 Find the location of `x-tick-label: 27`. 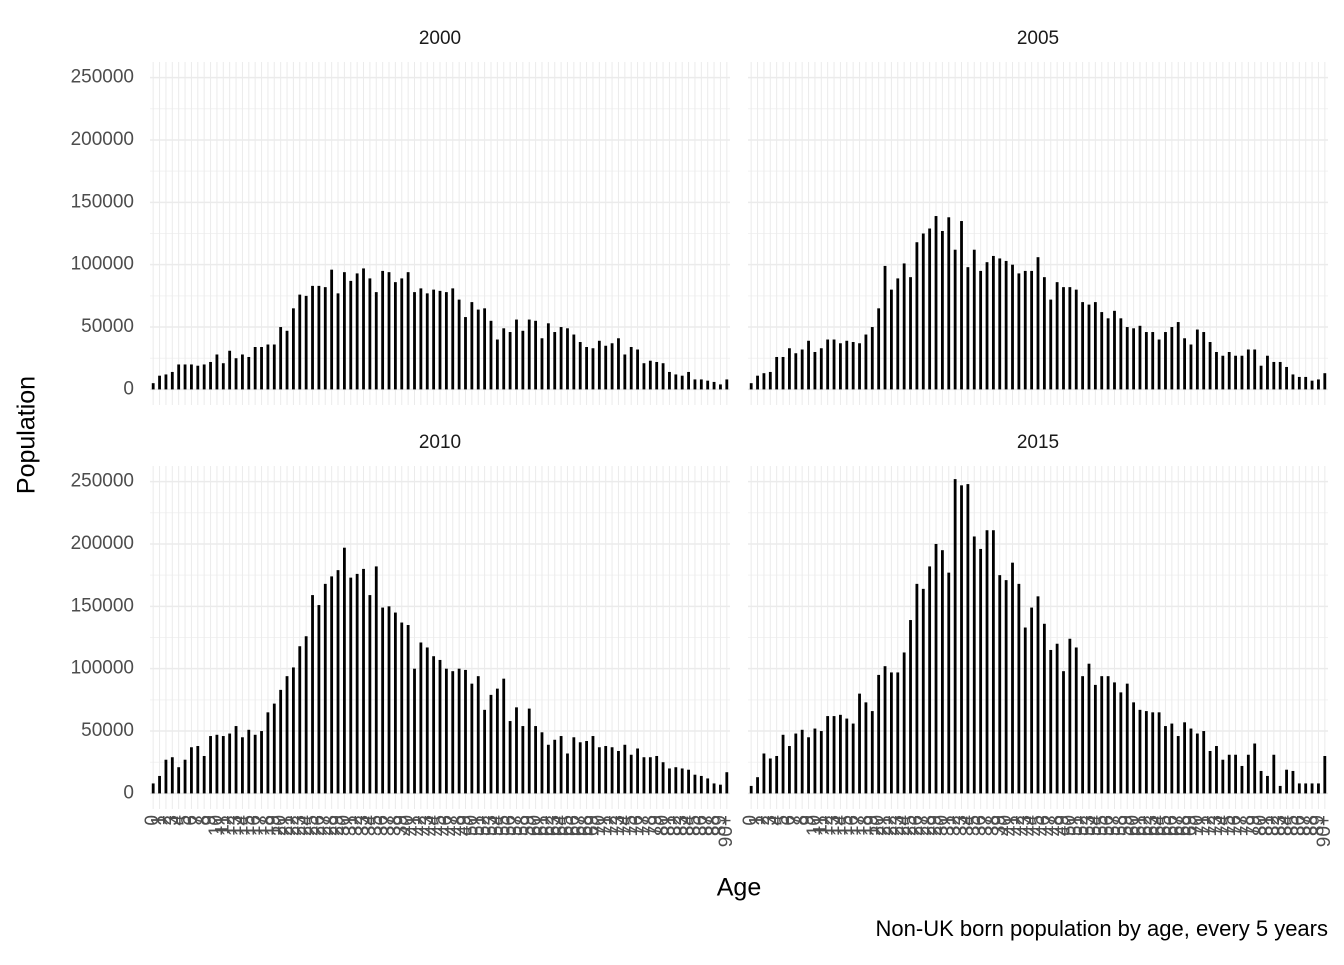

x-tick-label: 27 is located at coordinates (324, 825).